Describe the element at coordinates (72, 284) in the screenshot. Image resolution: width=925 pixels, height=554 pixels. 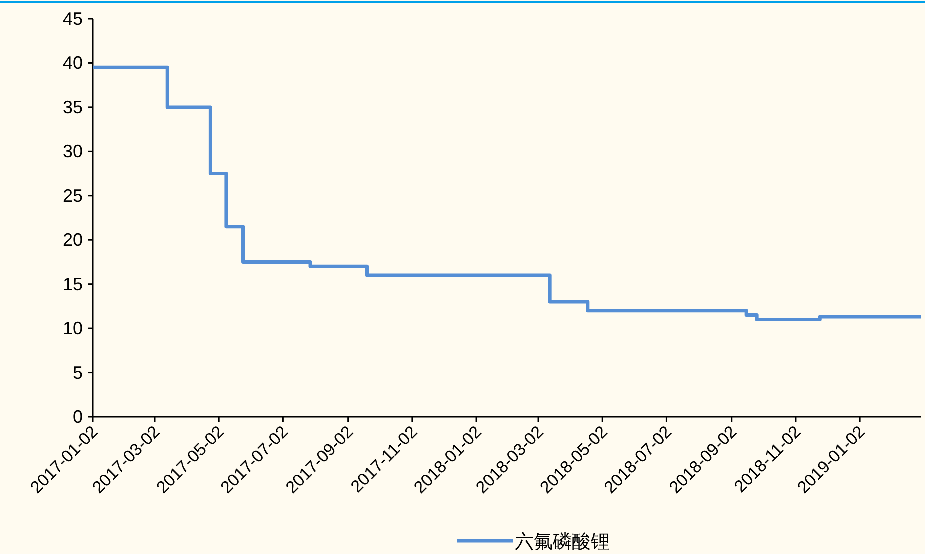
I see `y-tick-label: 15` at that location.